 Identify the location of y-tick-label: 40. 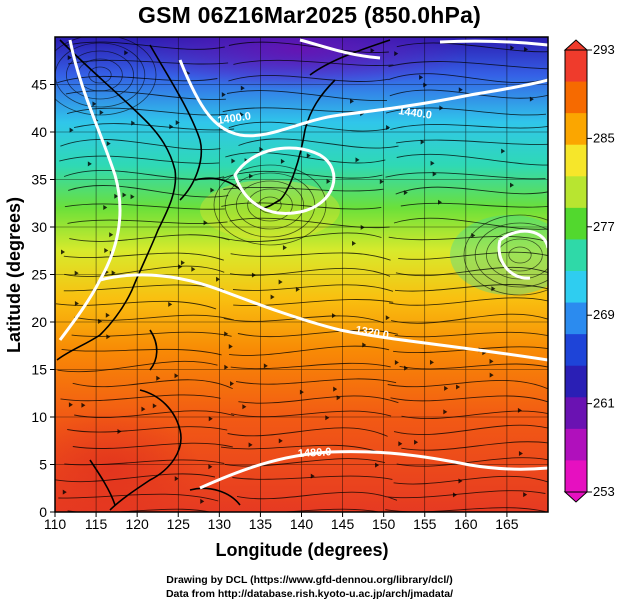
(39, 132).